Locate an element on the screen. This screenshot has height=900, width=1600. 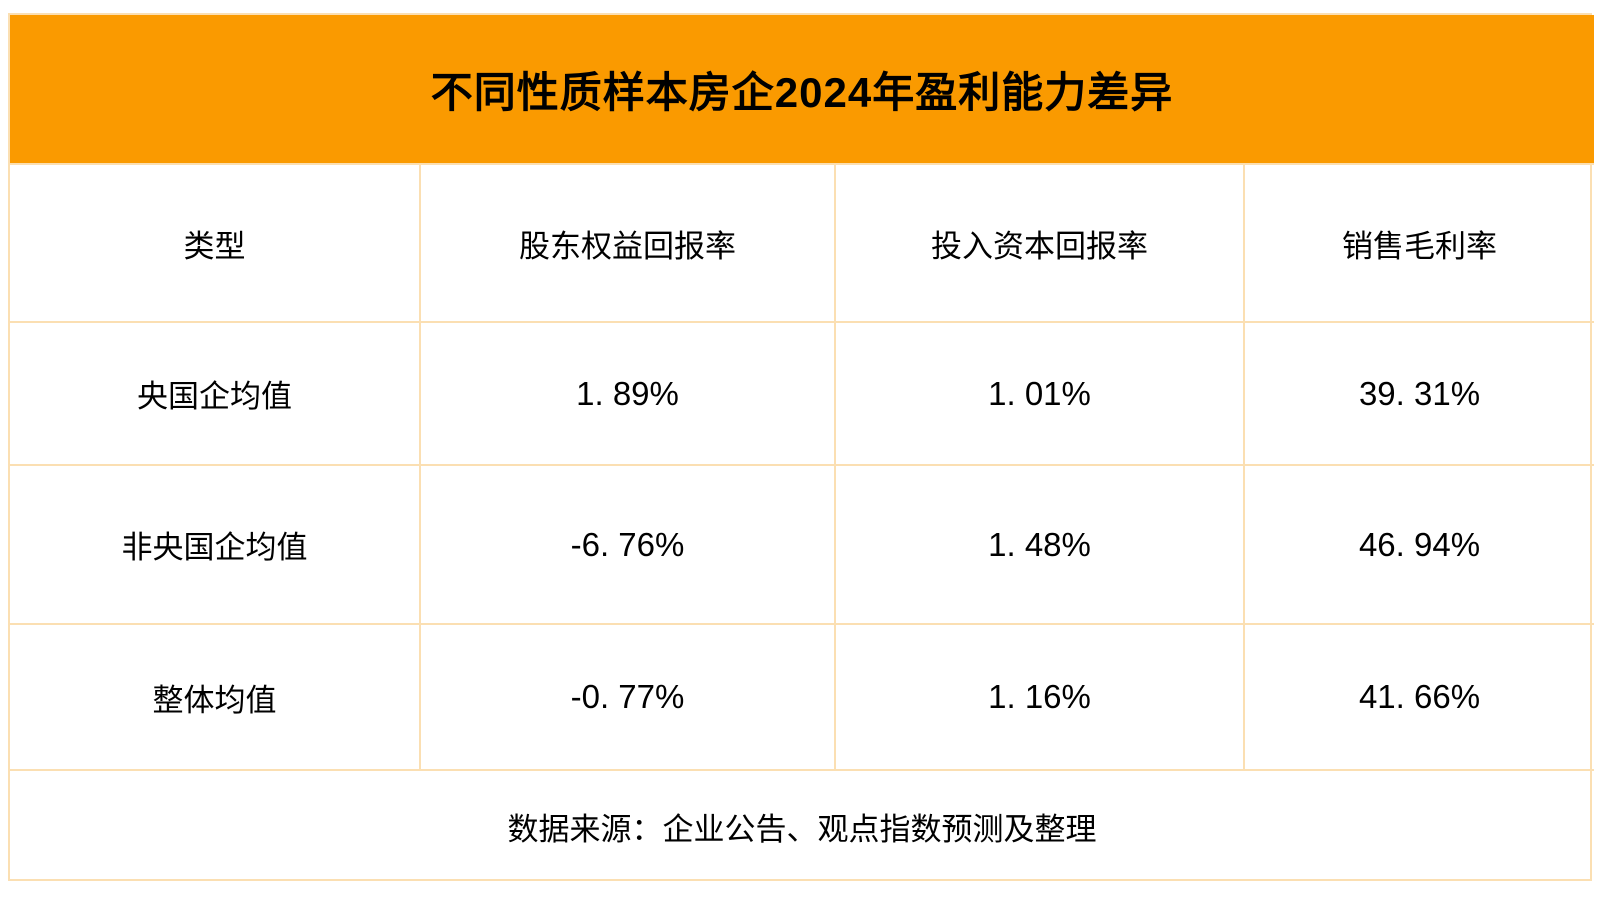
cell-value: 1. 89% is located at coordinates (628, 394).